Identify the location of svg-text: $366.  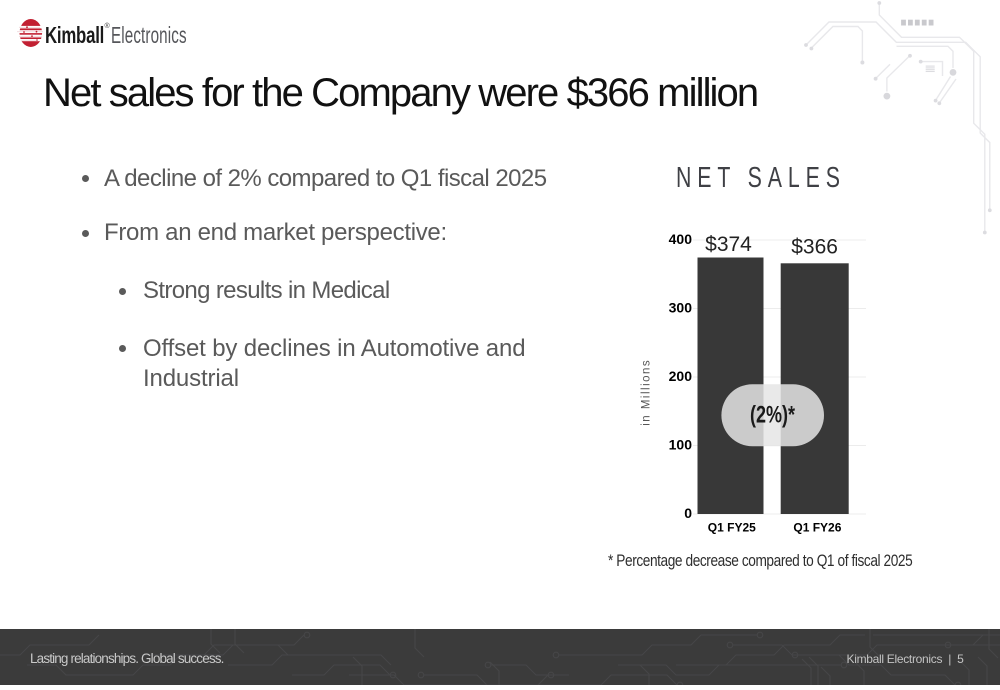
(814, 247).